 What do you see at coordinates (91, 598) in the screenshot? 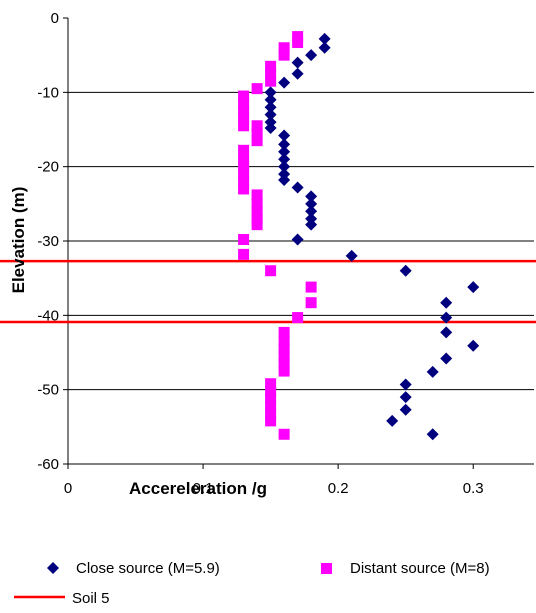
I see `legend-label-soil-5: Soil 5` at bounding box center [91, 598].